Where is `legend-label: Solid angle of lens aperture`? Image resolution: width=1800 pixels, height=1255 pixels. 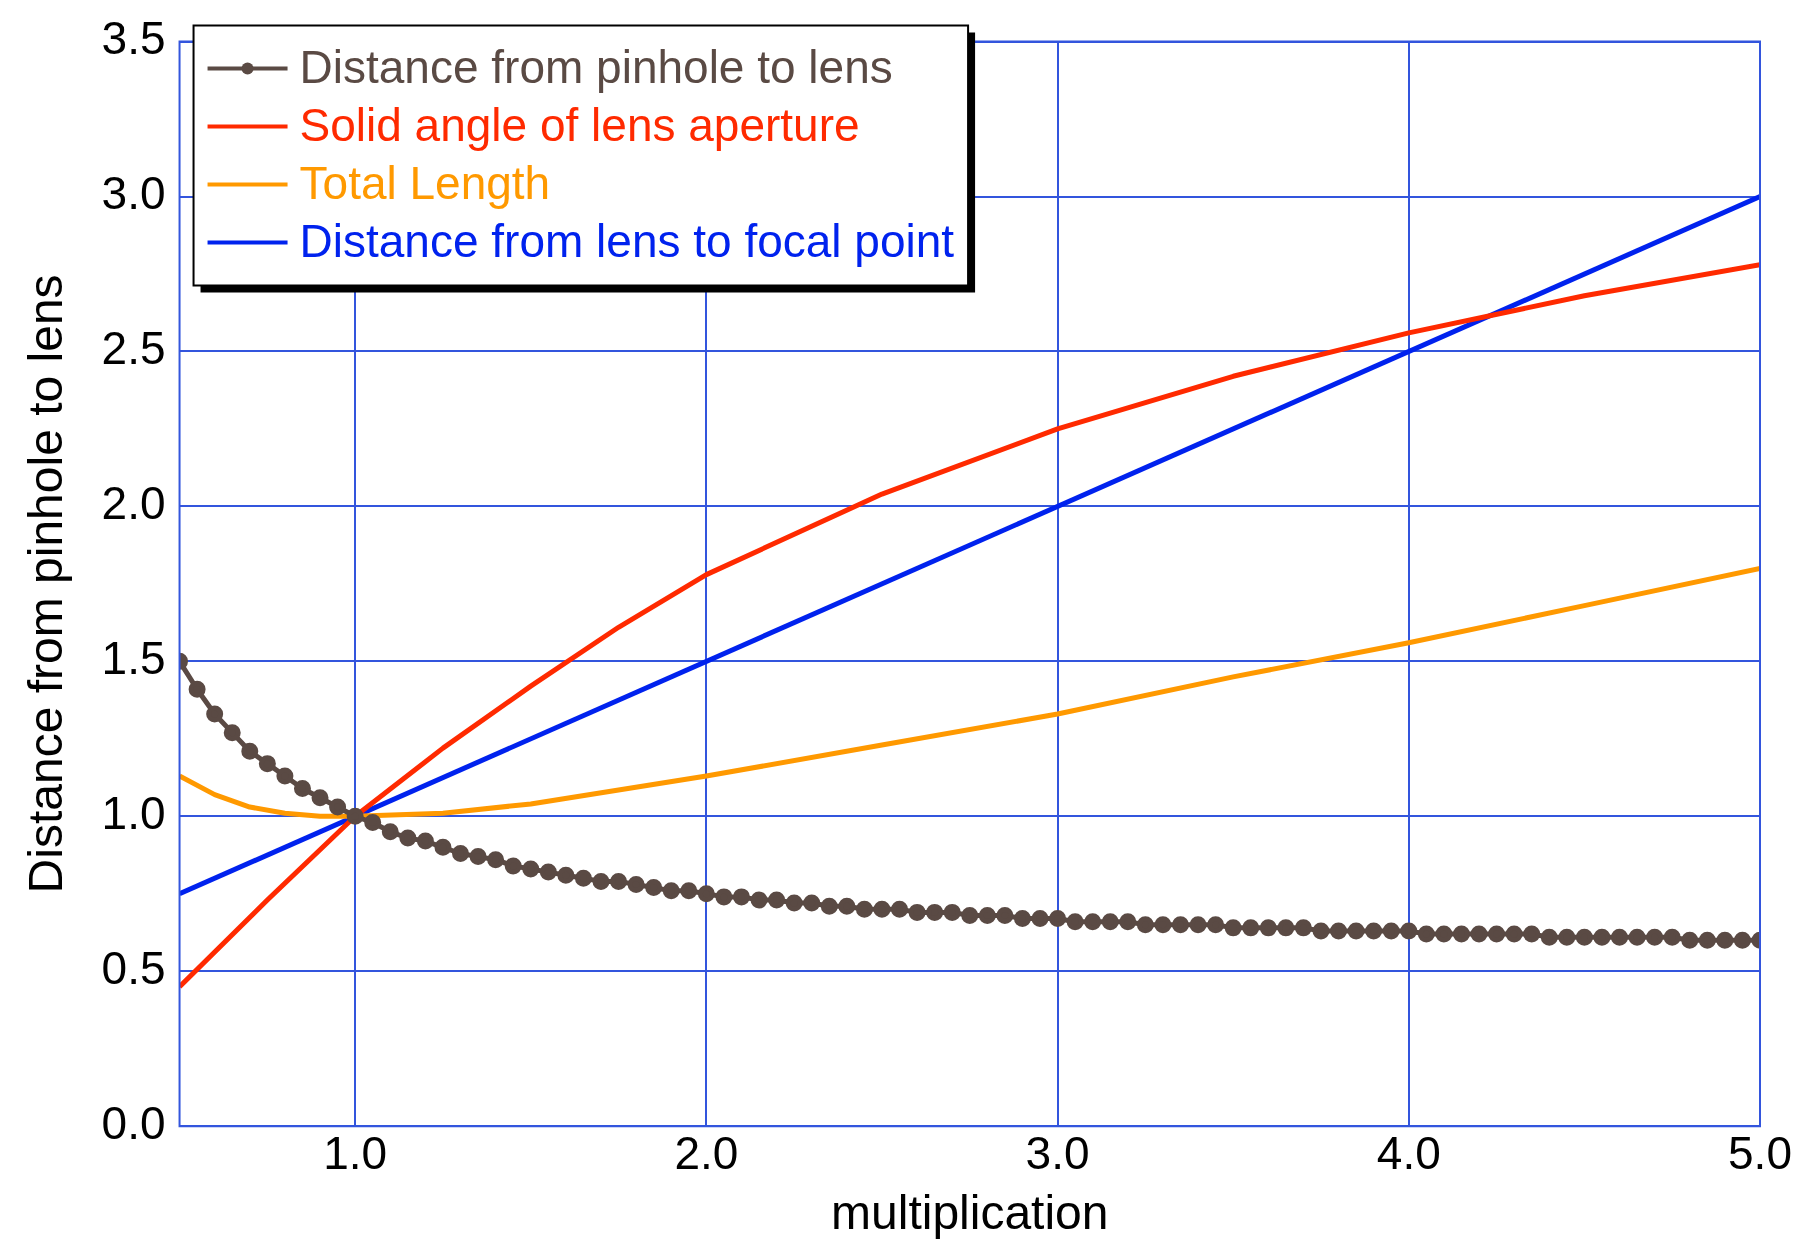 legend-label: Solid angle of lens aperture is located at coordinates (579, 125).